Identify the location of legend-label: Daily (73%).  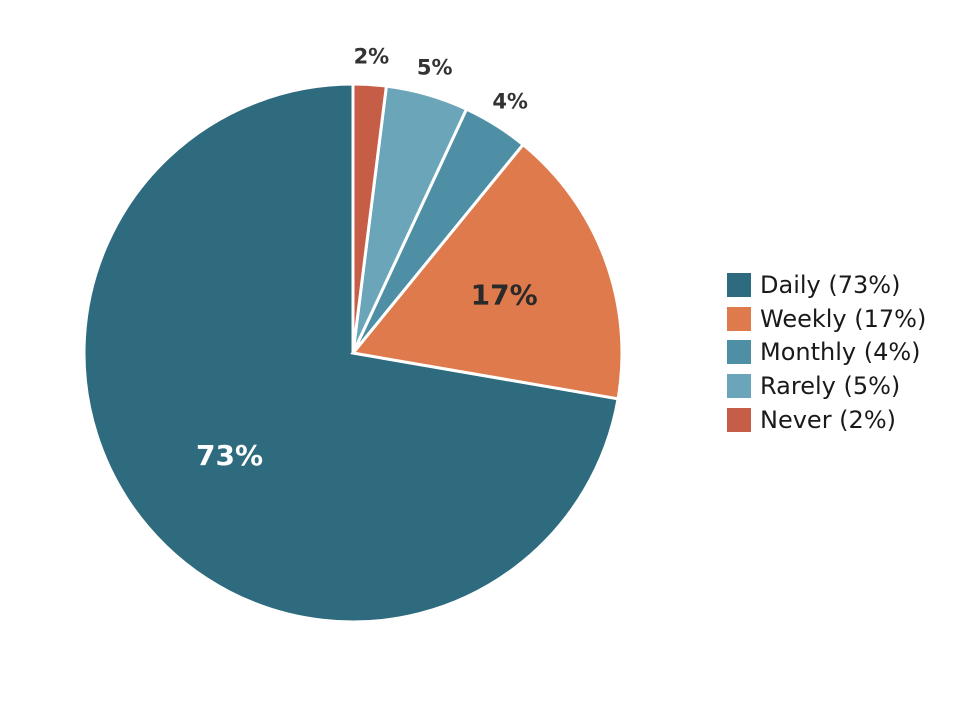
(830, 284).